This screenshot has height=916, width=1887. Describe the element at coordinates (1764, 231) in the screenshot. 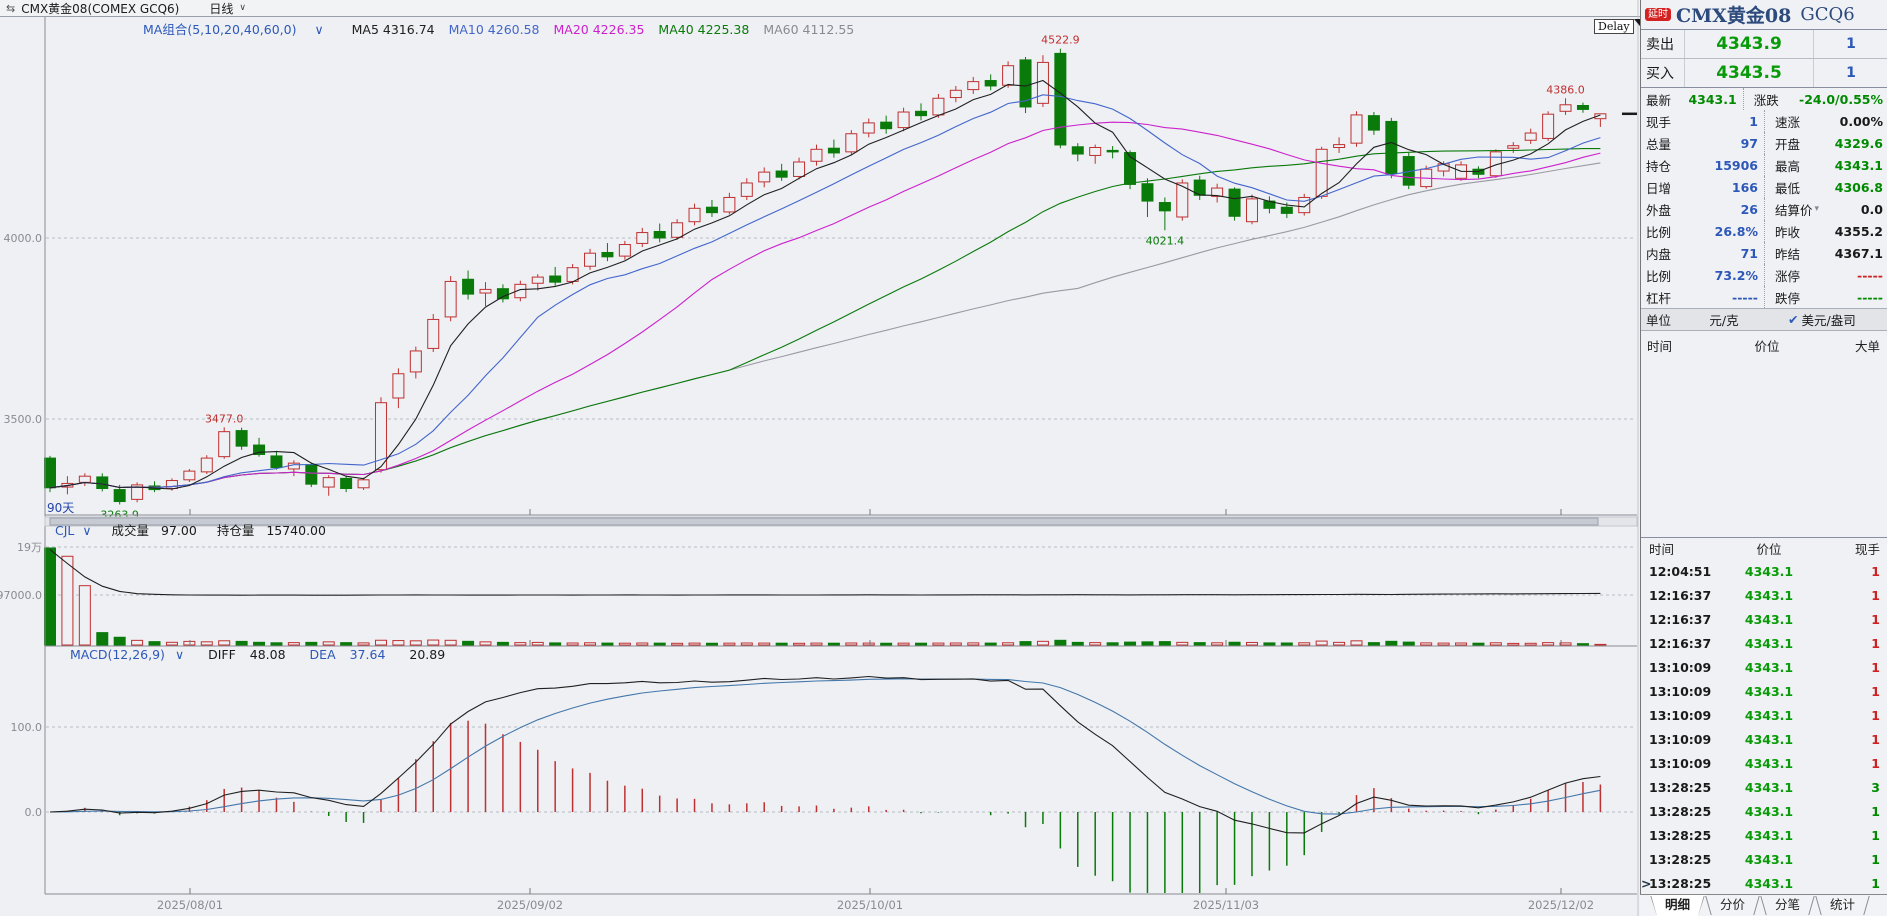

I see `quote-row: 比例 26.8% 昨收 4355.2` at that location.